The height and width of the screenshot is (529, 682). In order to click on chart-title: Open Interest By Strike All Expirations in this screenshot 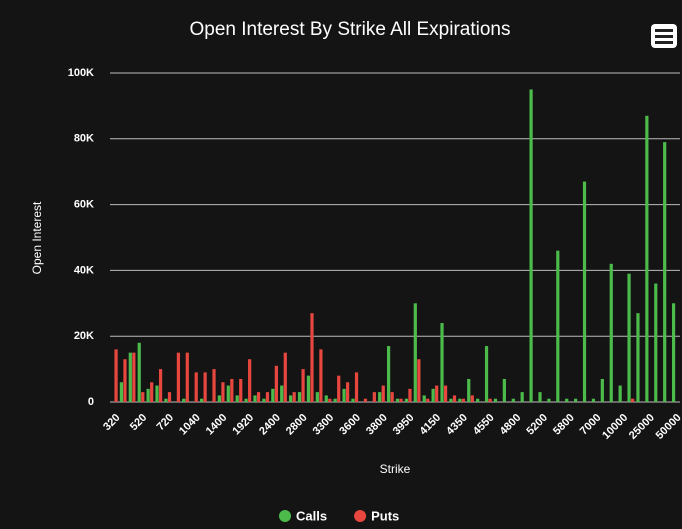, I will do `click(349, 29)`.